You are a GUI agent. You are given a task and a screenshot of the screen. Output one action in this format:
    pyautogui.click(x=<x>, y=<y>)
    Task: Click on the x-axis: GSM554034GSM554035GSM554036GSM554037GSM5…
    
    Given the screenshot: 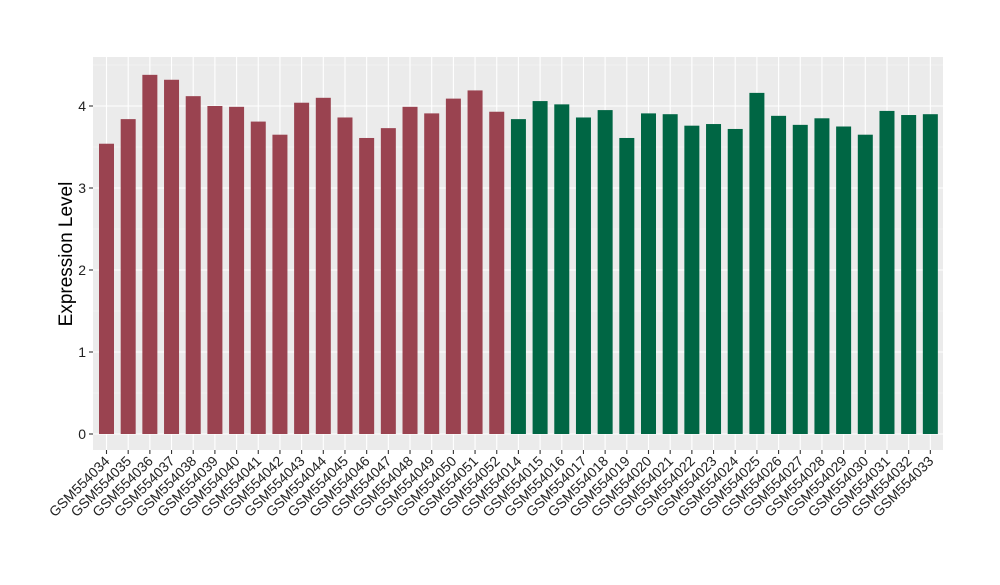 What is the action you would take?
    pyautogui.click(x=491, y=485)
    